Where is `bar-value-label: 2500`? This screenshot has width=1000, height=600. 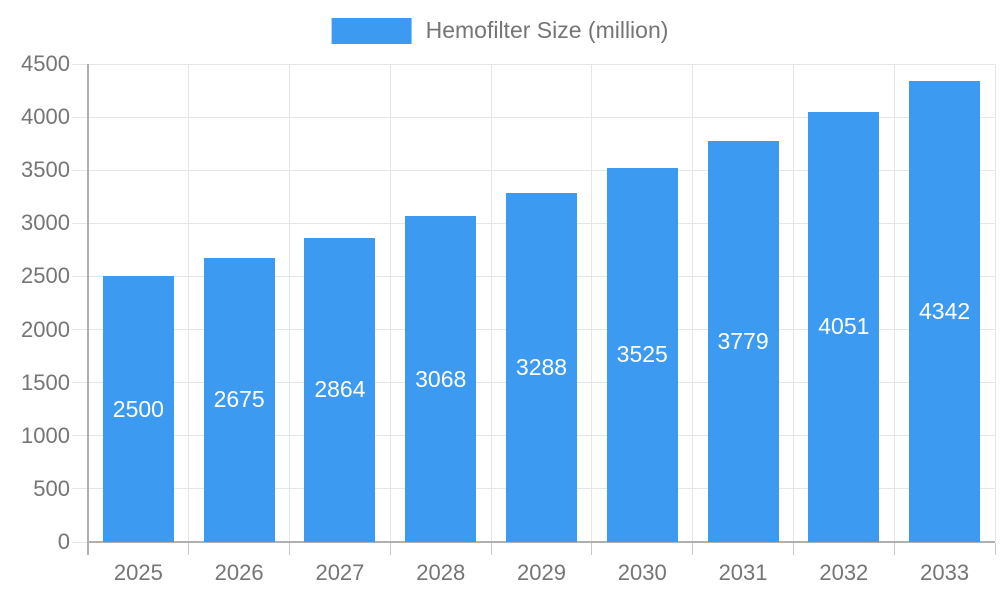
bar-value-label: 2500 is located at coordinates (138, 408).